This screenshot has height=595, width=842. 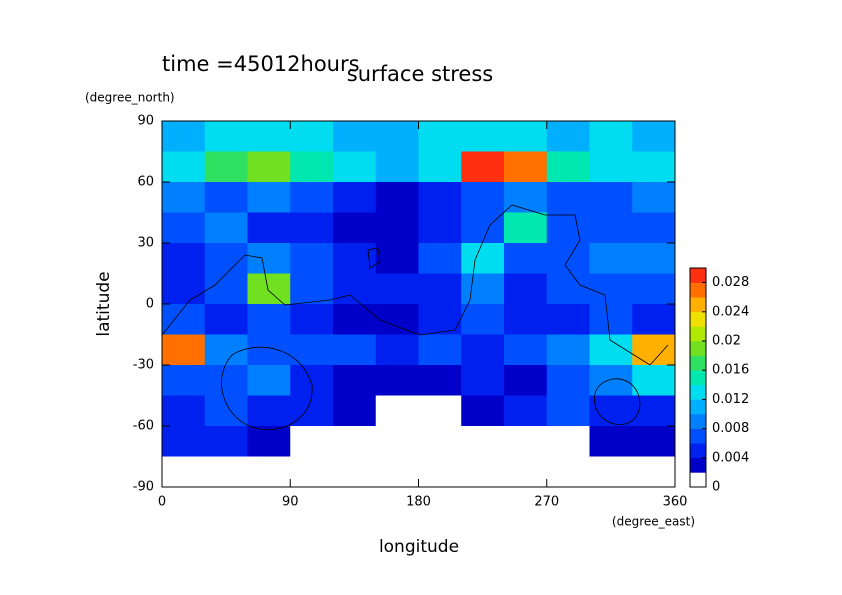 I want to click on y-tick-label: 60, so click(x=145, y=182).